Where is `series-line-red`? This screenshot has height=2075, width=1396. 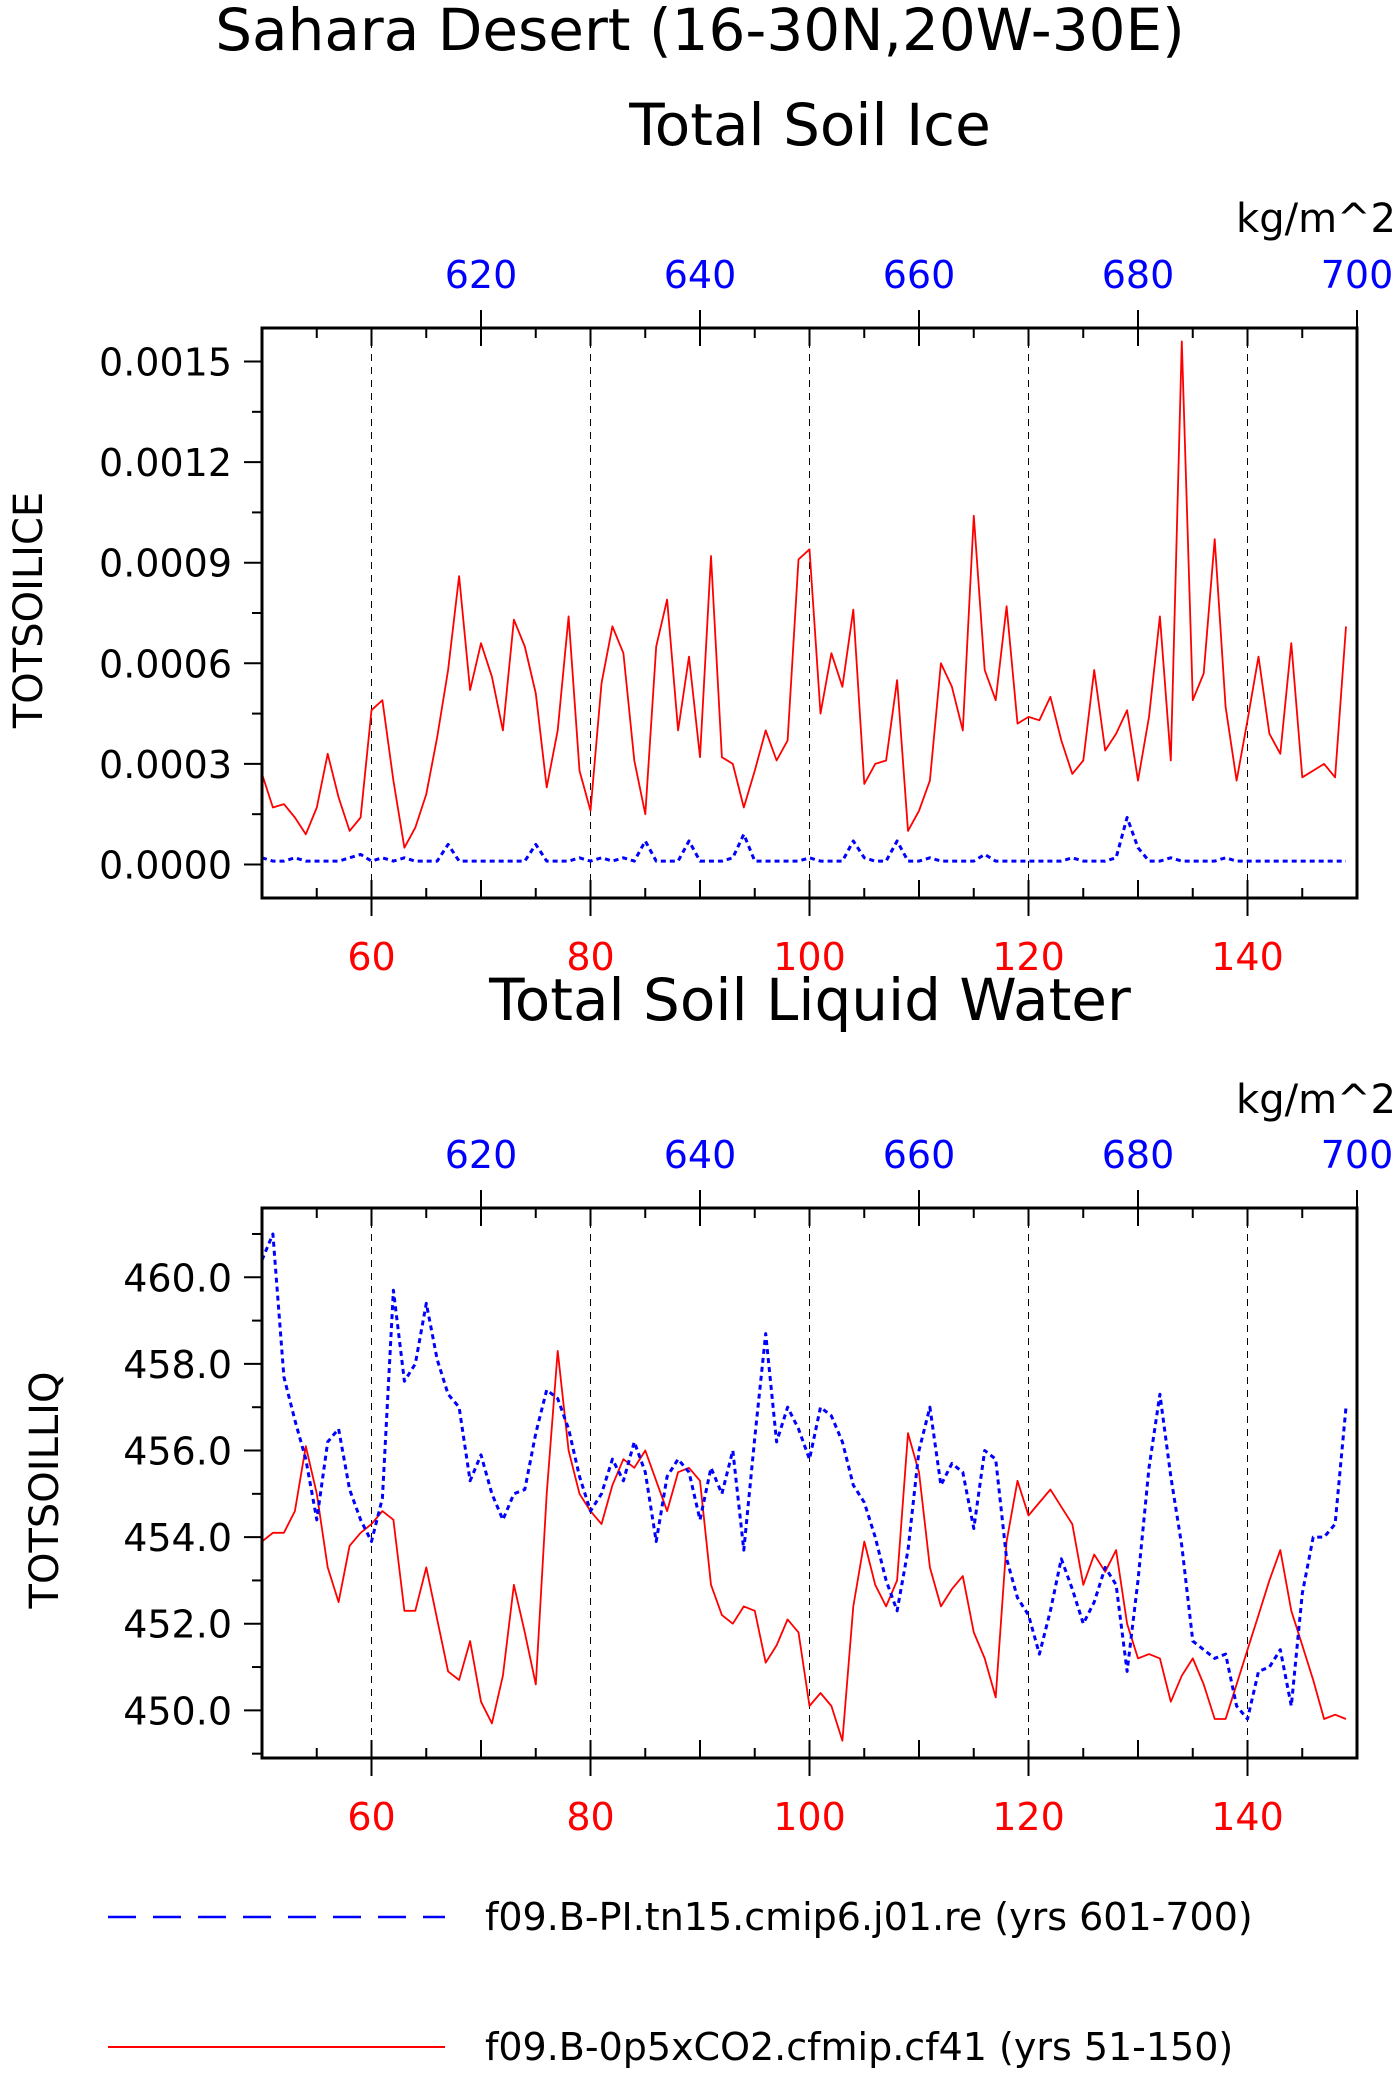 series-line-red is located at coordinates (804, 1546).